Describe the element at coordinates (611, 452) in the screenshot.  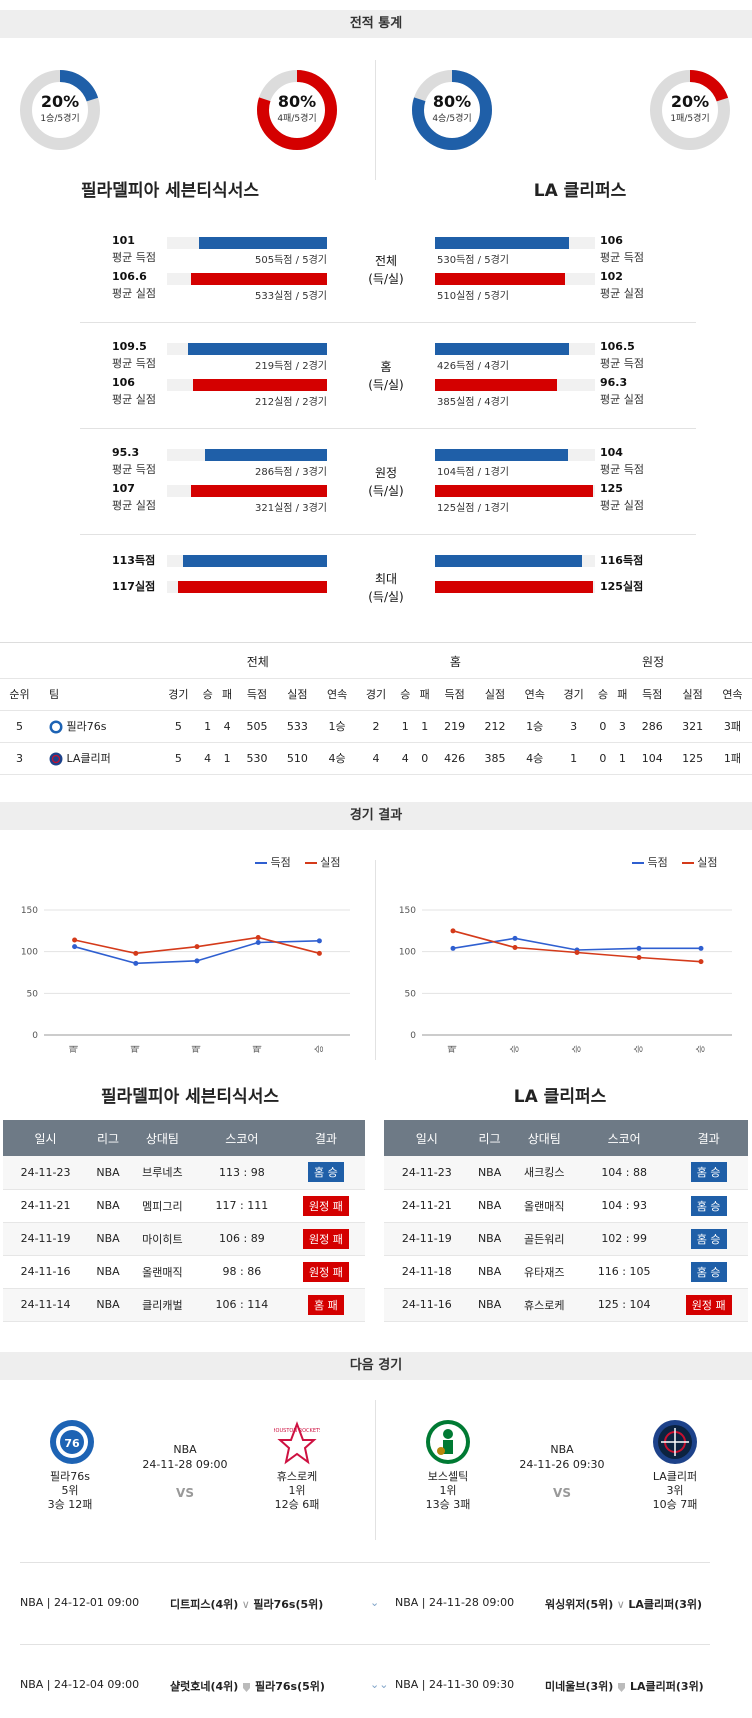
I see `right-stat-value: 104` at that location.